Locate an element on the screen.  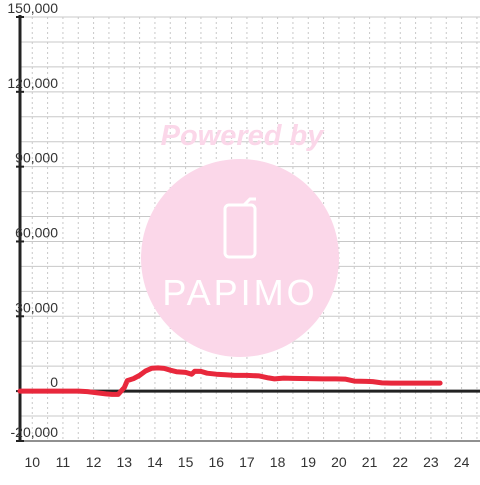
watermark-caption: Powered by is located at coordinates (243, 136).